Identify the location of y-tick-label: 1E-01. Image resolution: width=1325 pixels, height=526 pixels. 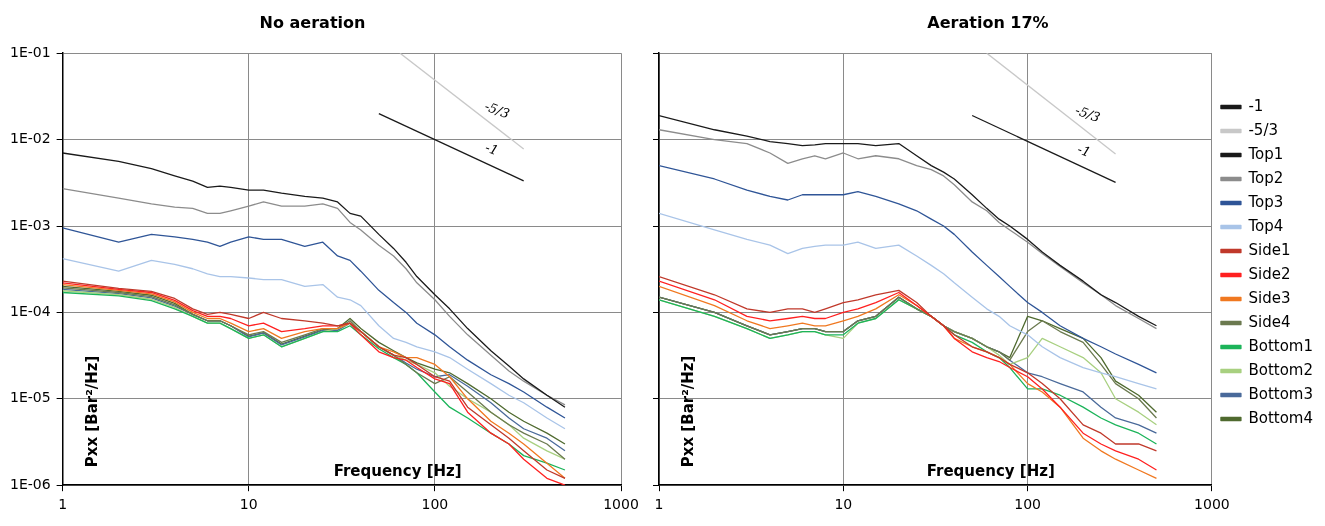
(30, 51).